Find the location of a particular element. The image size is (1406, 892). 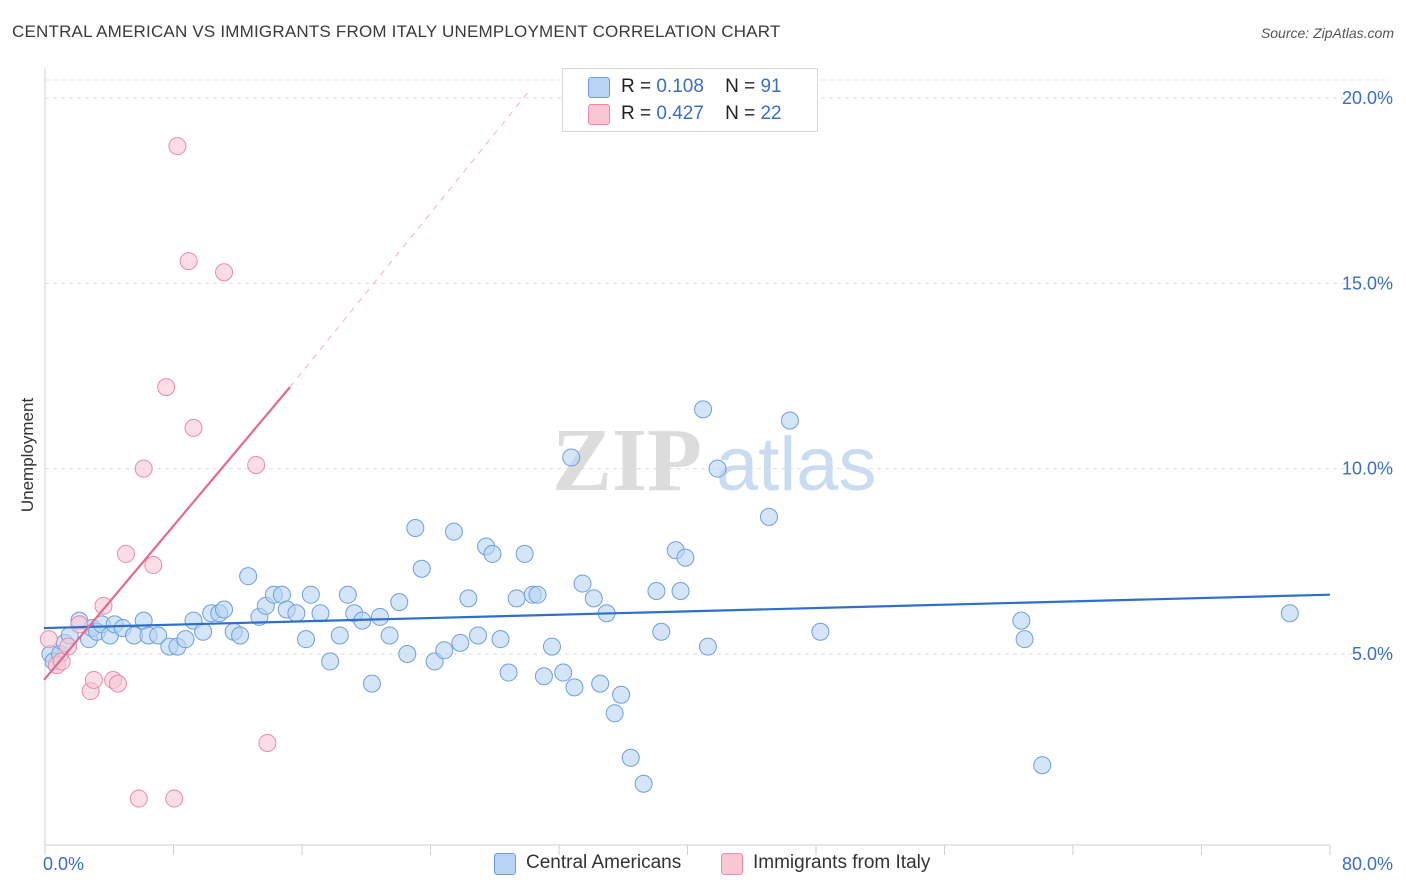

series-immigrants-from-italy is located at coordinates (158, 472).